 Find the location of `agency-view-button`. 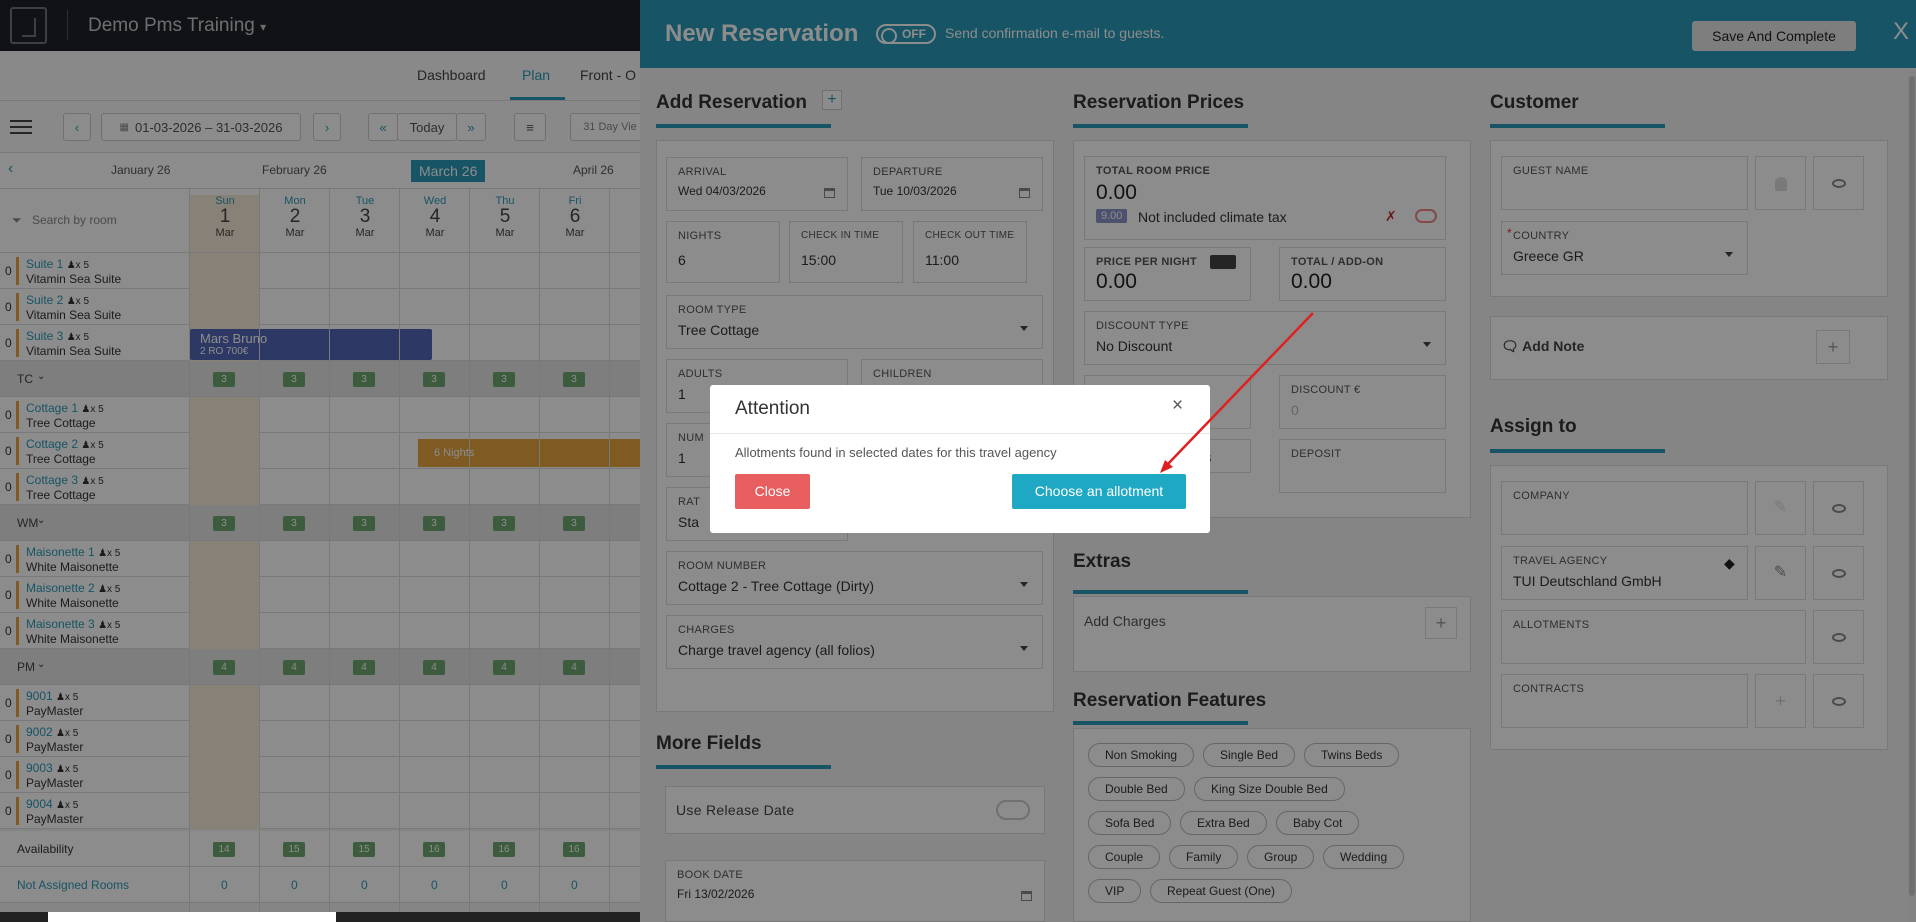

agency-view-button is located at coordinates (1838, 573).